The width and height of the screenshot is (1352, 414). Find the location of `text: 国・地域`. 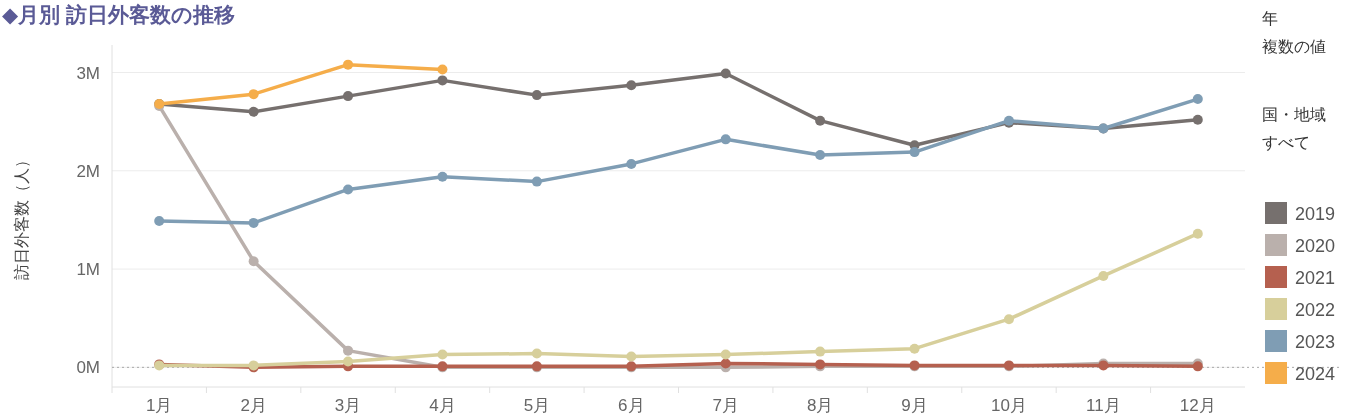

text: 国・地域 is located at coordinates (1294, 114).